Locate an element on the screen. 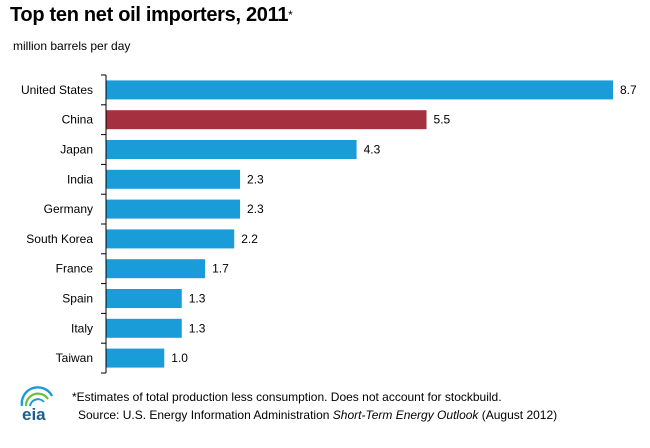  bar-italy is located at coordinates (144, 328).